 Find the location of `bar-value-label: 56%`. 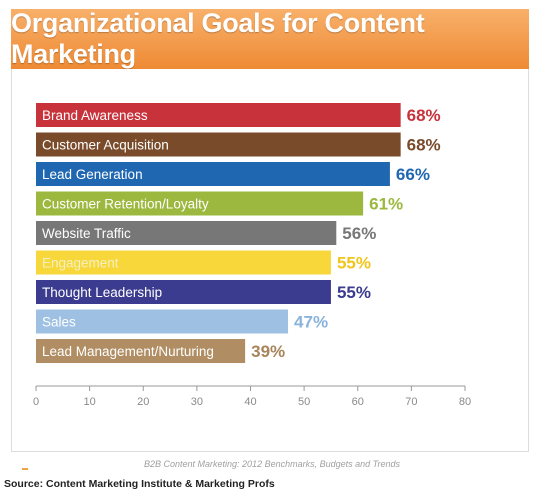

bar-value-label: 56% is located at coordinates (359, 233).